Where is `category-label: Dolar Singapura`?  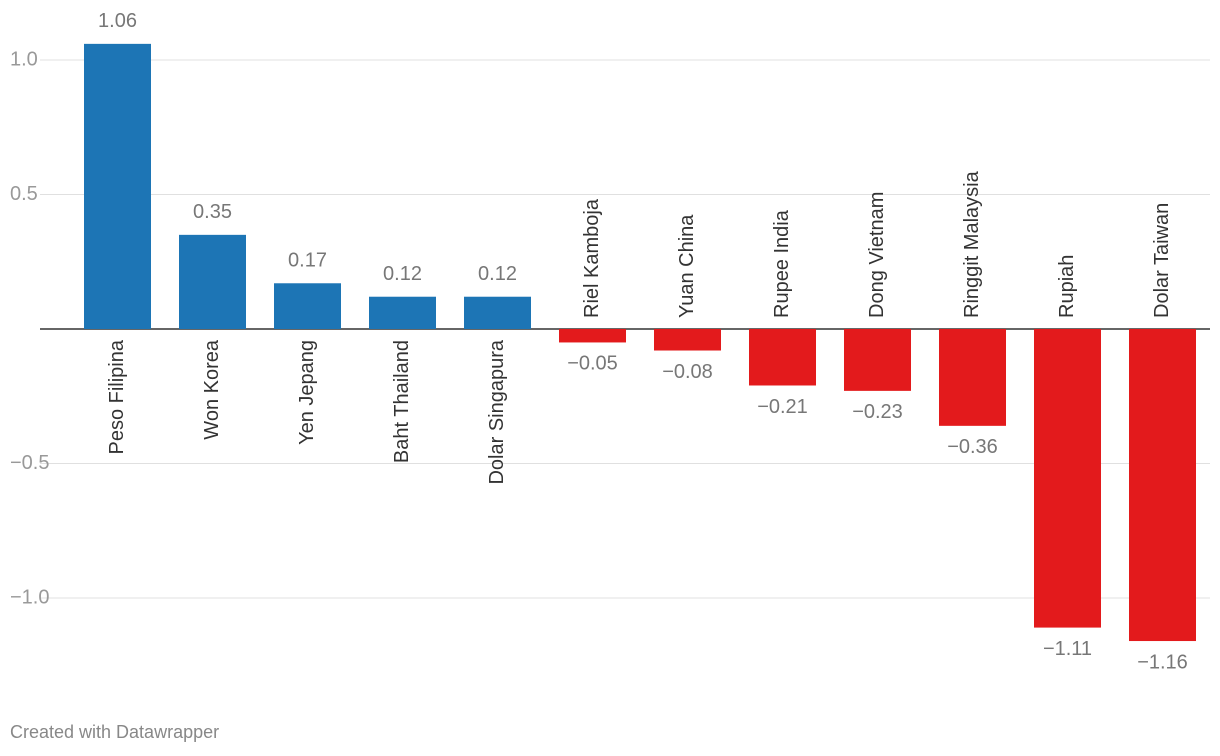
category-label: Dolar Singapura is located at coordinates (497, 411).